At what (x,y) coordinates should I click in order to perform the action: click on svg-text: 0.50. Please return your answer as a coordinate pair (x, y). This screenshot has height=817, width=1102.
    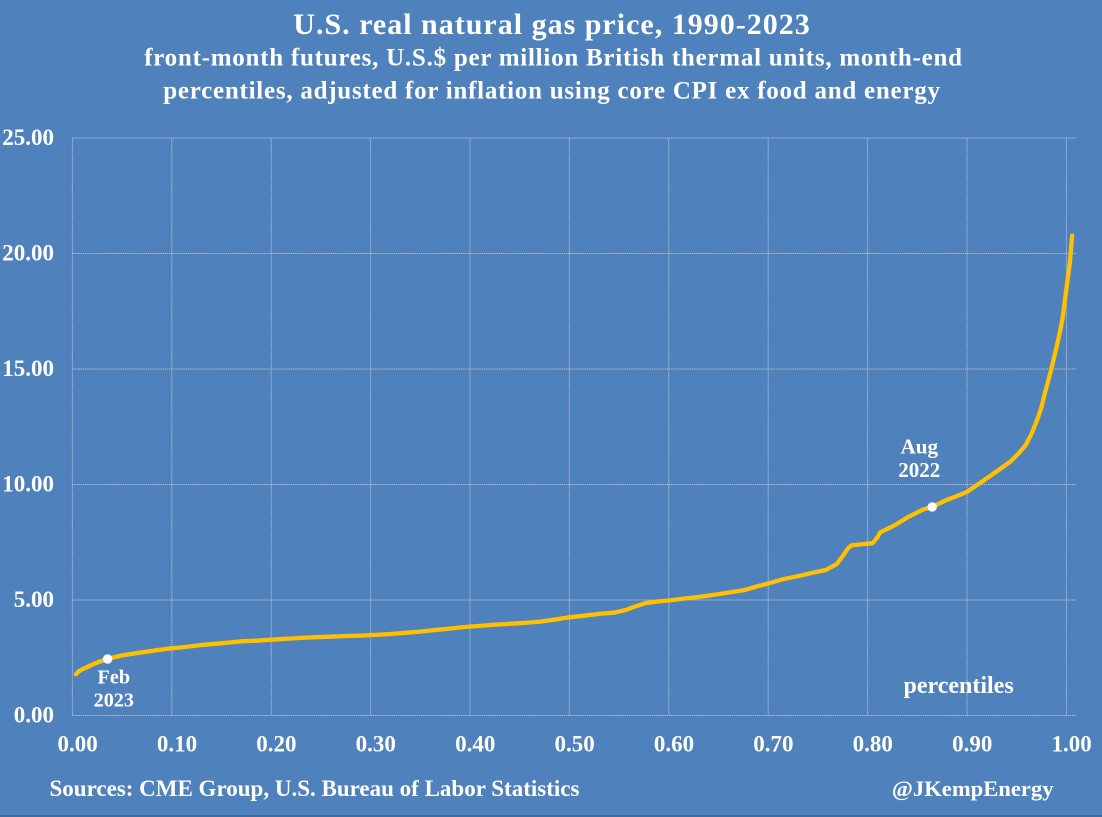
    Looking at the image, I should click on (574, 744).